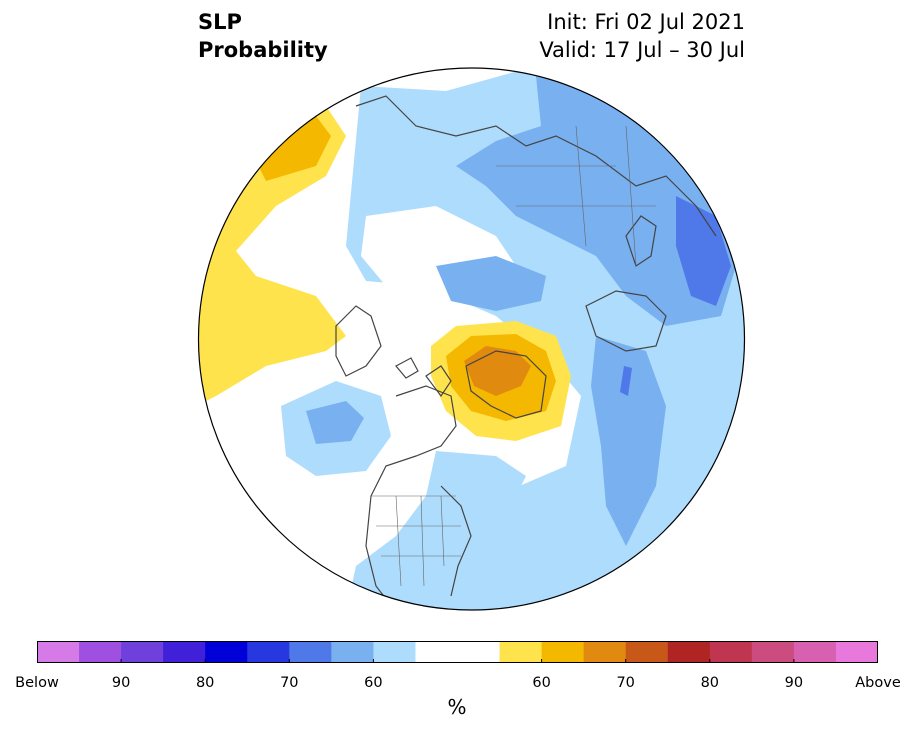 The height and width of the screenshot is (732, 915). I want to click on region-mid-blue-northwest, so click(335, 422).